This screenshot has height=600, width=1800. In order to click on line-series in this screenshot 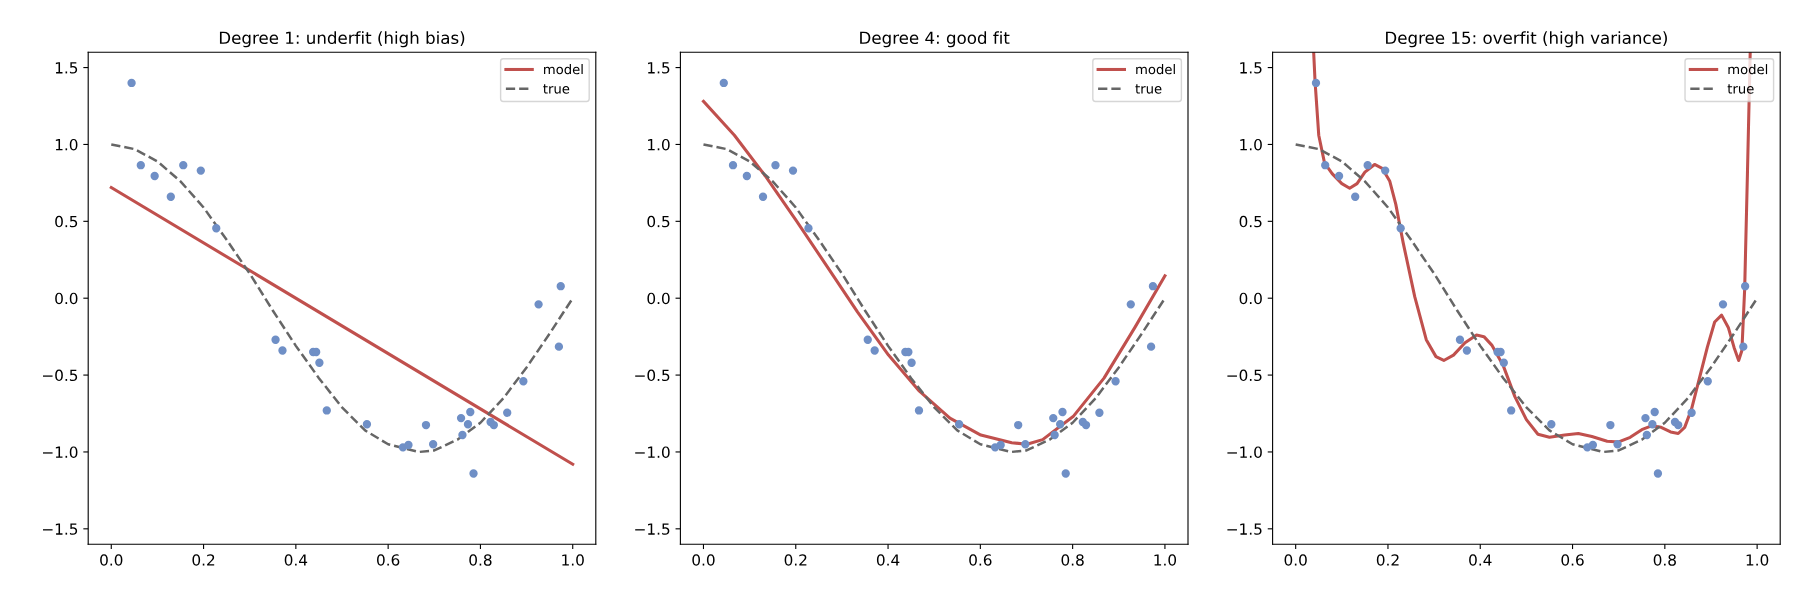, I will do `click(1526, 298)`.